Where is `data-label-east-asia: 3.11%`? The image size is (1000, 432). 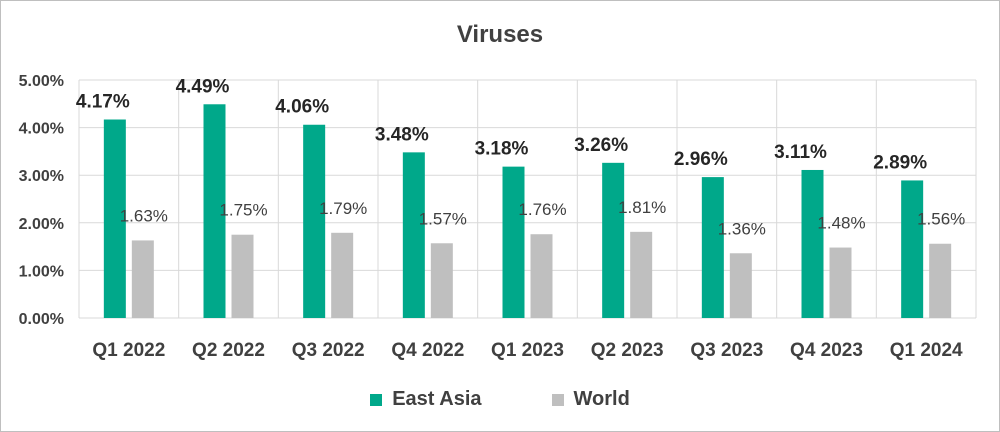 data-label-east-asia: 3.11% is located at coordinates (800, 152).